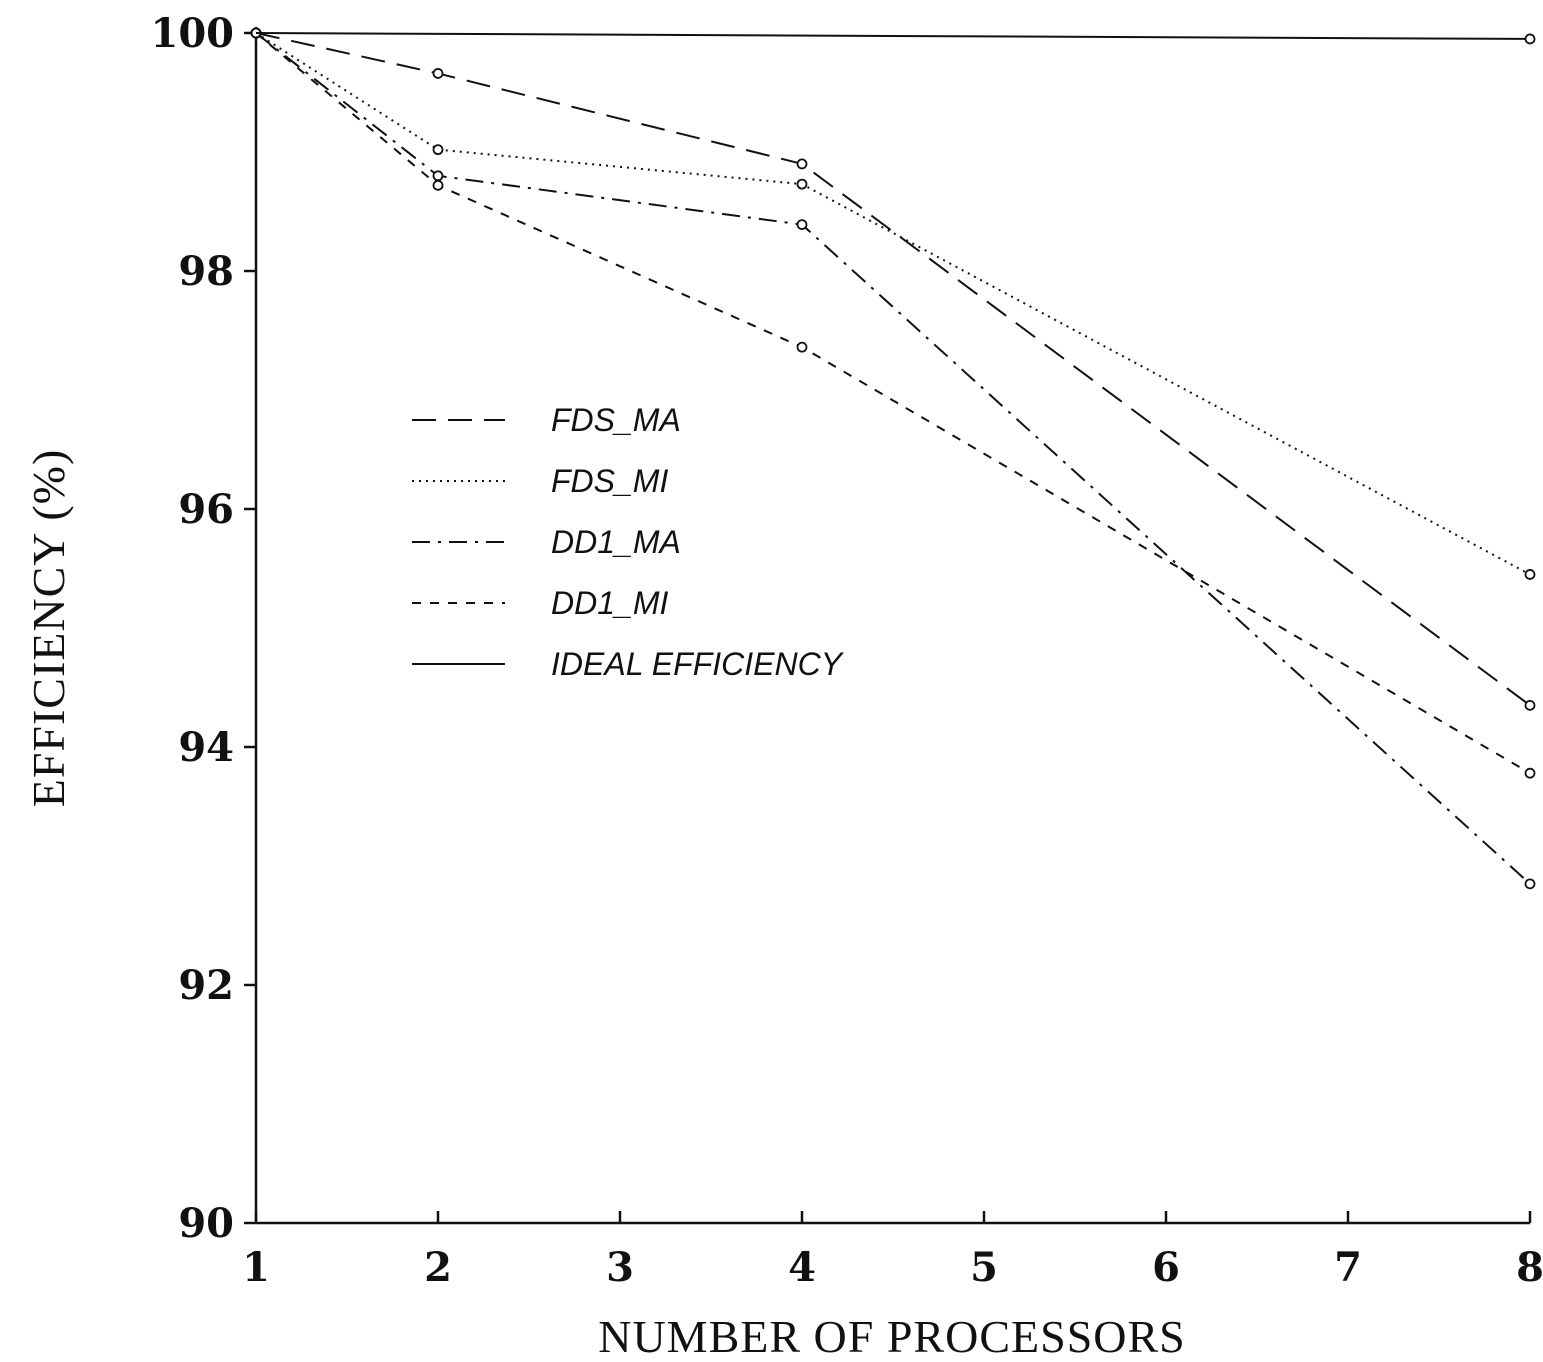  I want to click on y-tick-label: 100, so click(193, 33).